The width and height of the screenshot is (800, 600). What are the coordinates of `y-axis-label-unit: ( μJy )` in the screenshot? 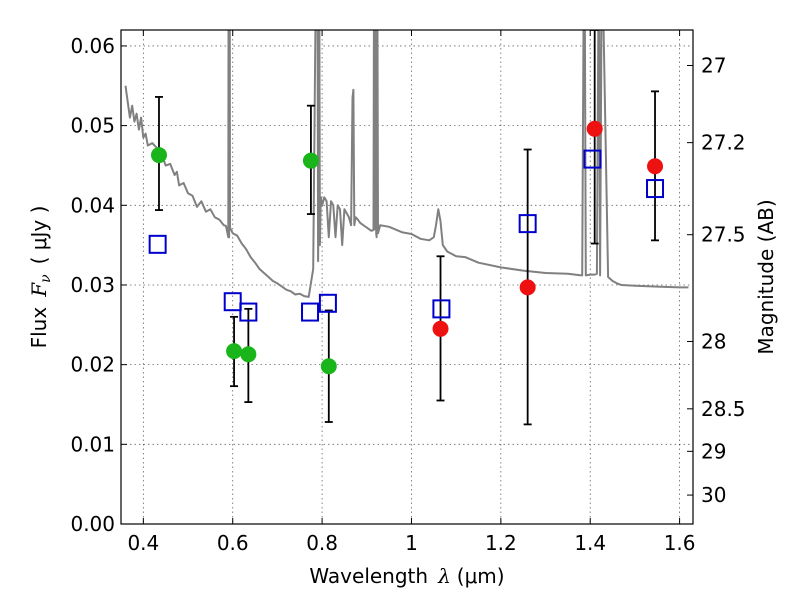 It's located at (39, 235).